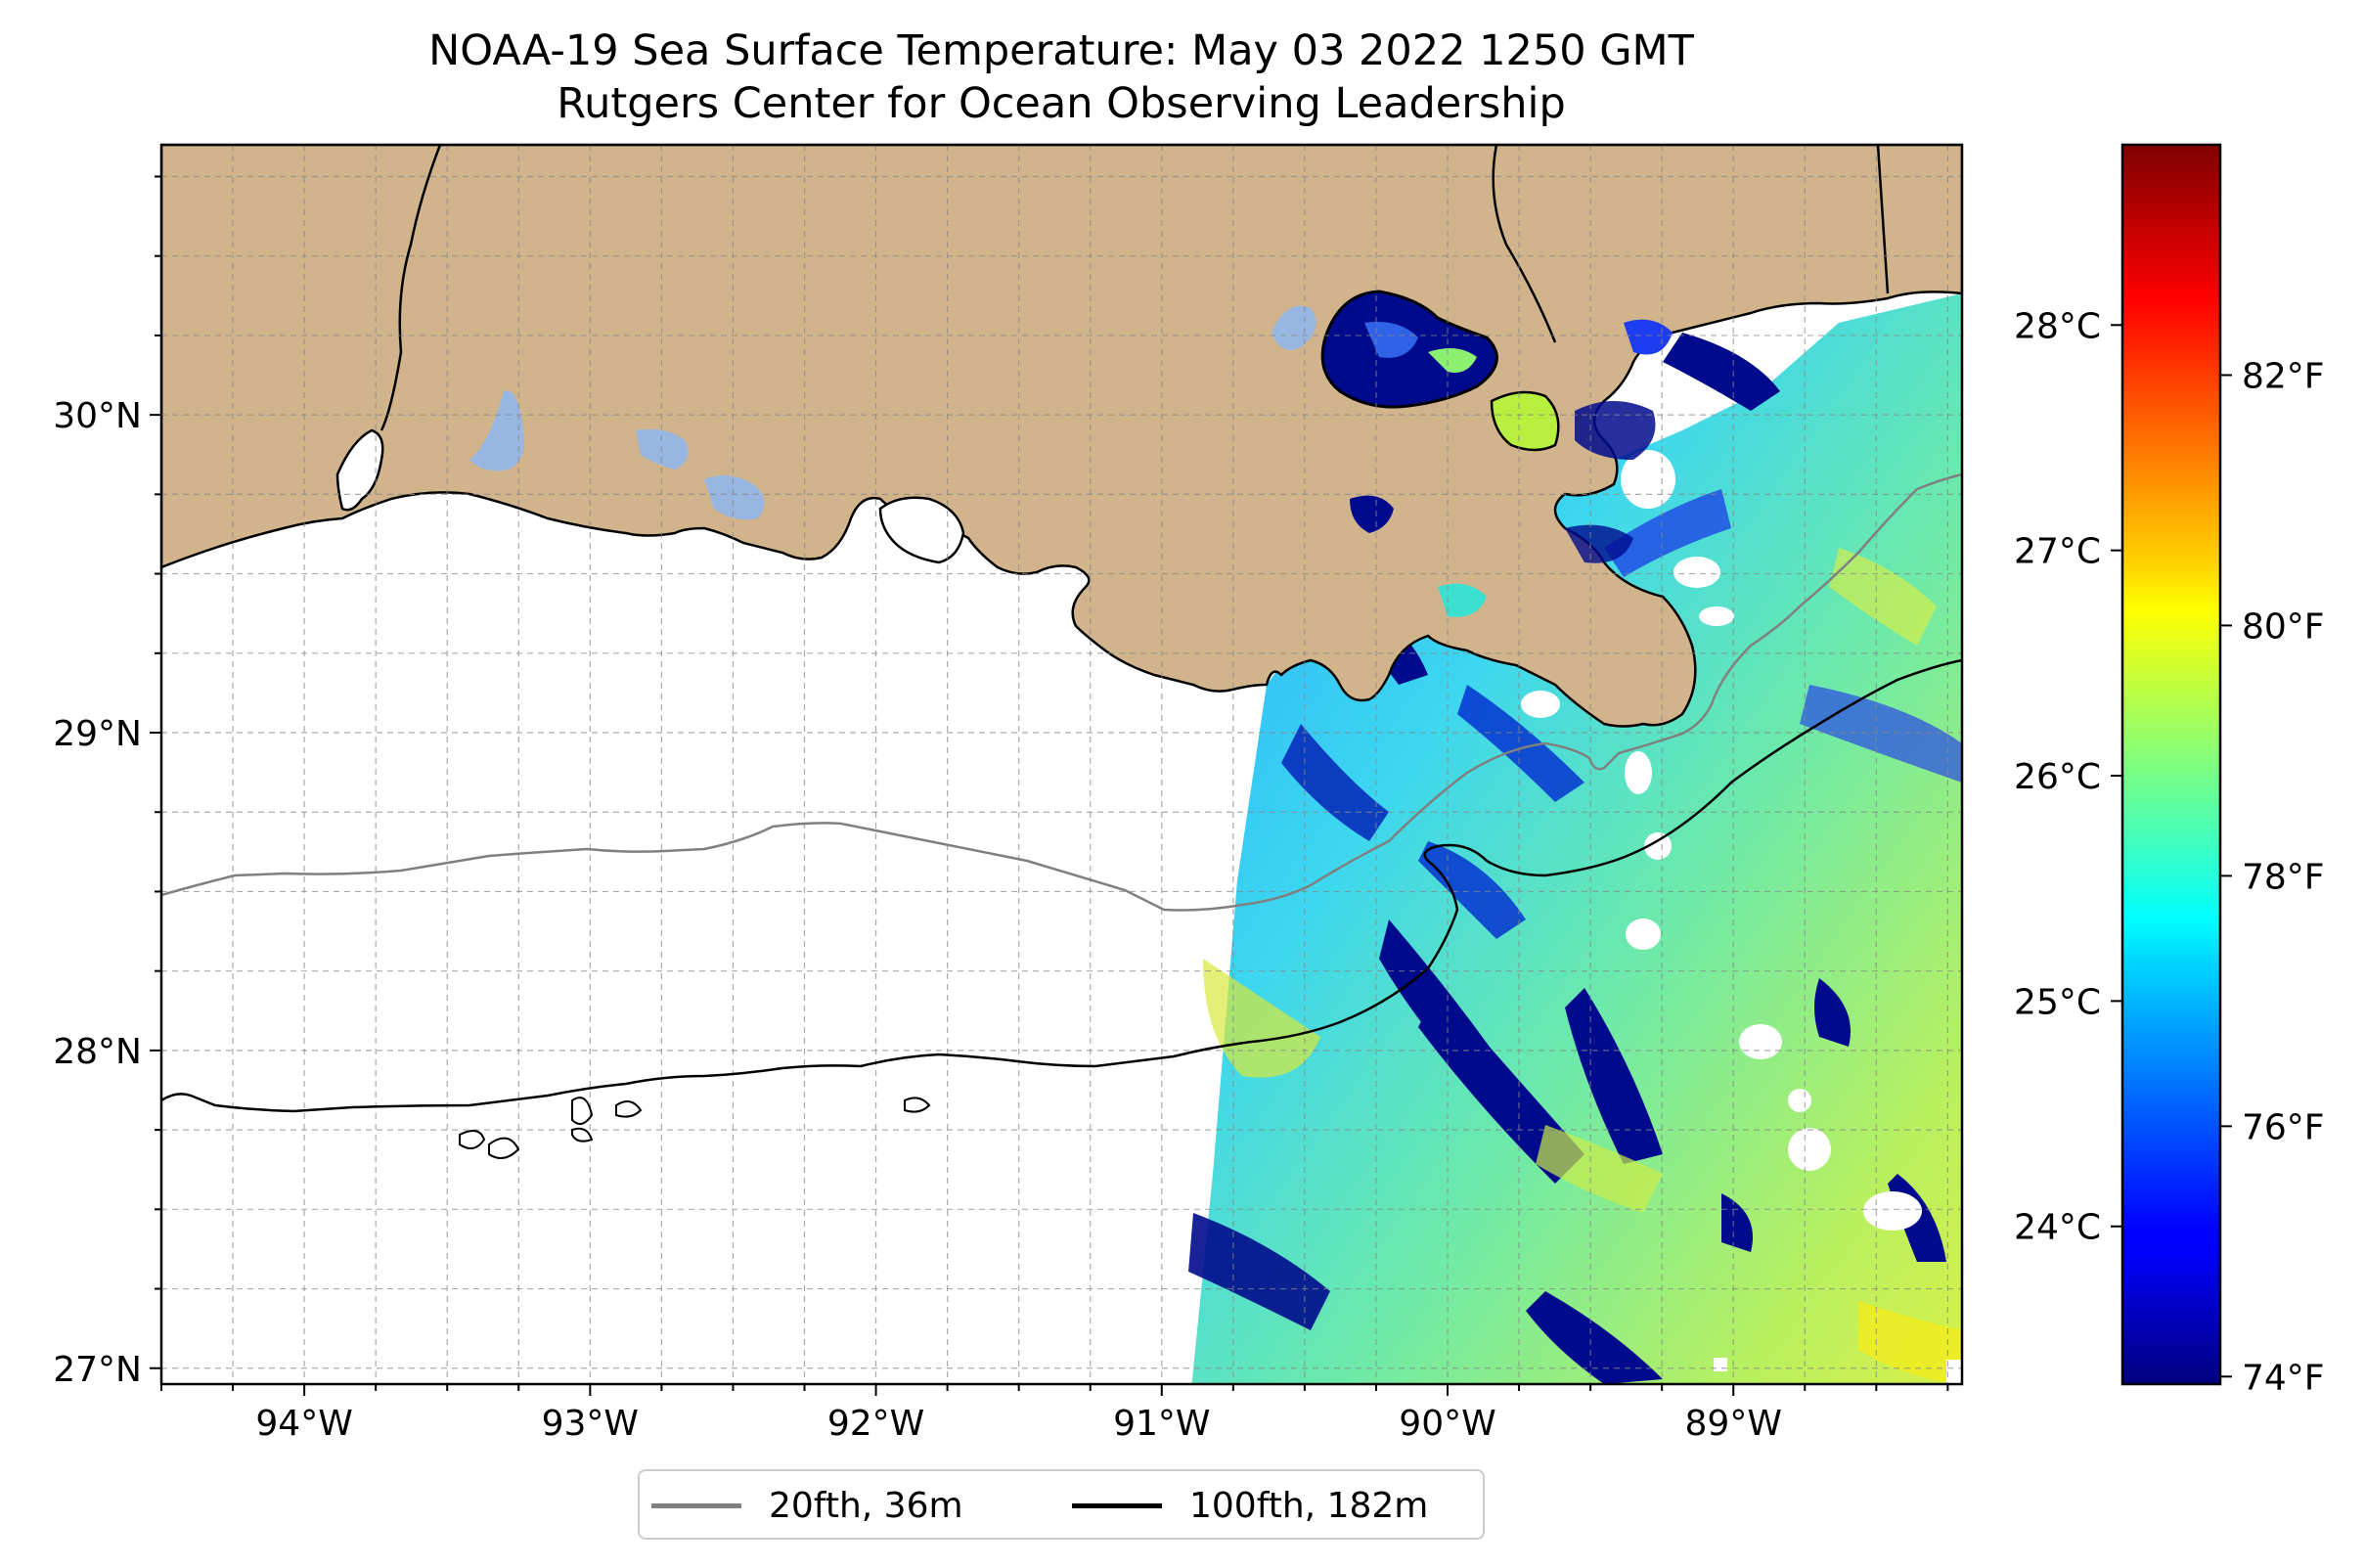  I want to click on legend-line-20fth, so click(696, 1505).